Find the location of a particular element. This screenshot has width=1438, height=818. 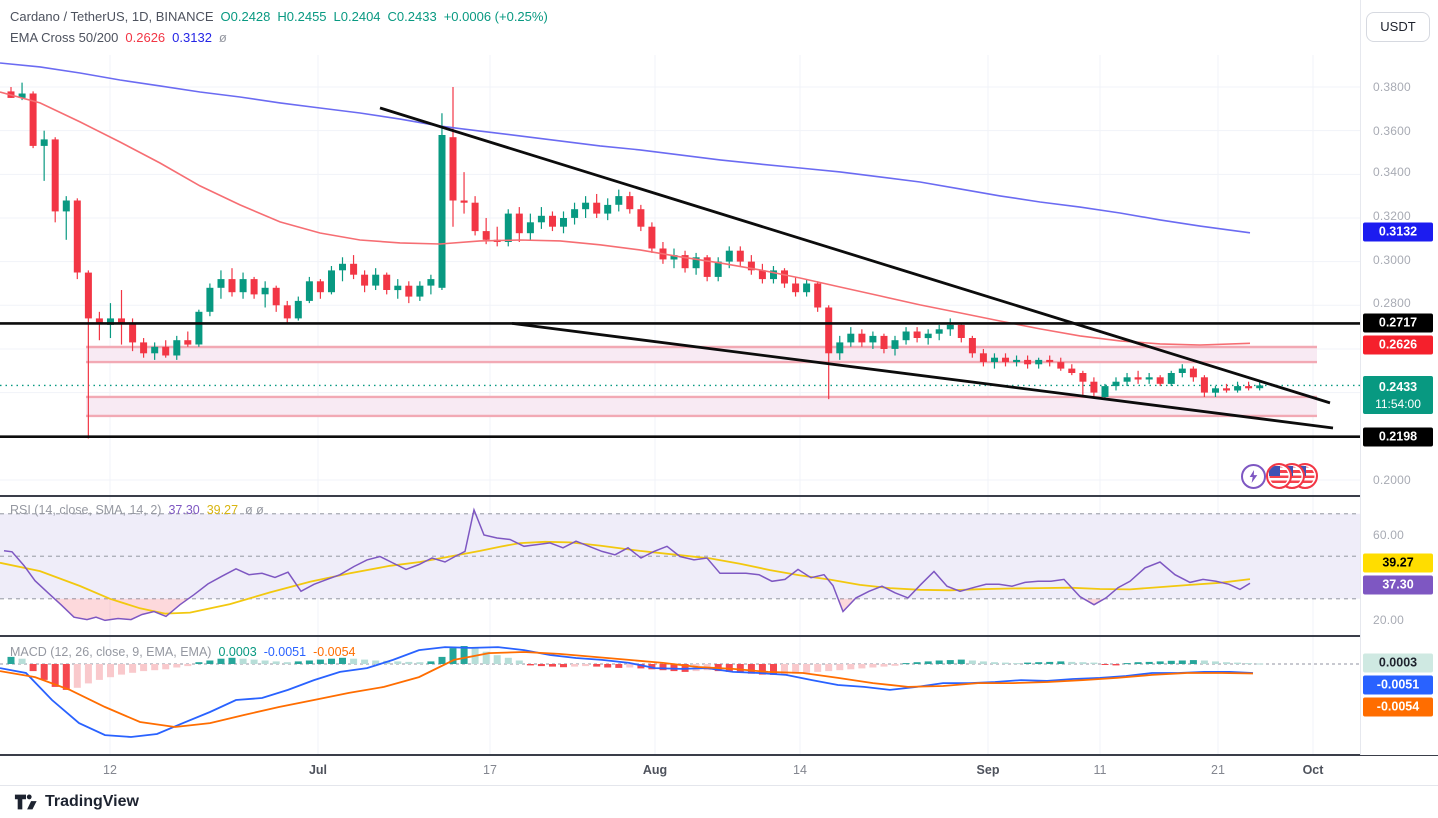

tradingview-logo-icon is located at coordinates (26, 802).